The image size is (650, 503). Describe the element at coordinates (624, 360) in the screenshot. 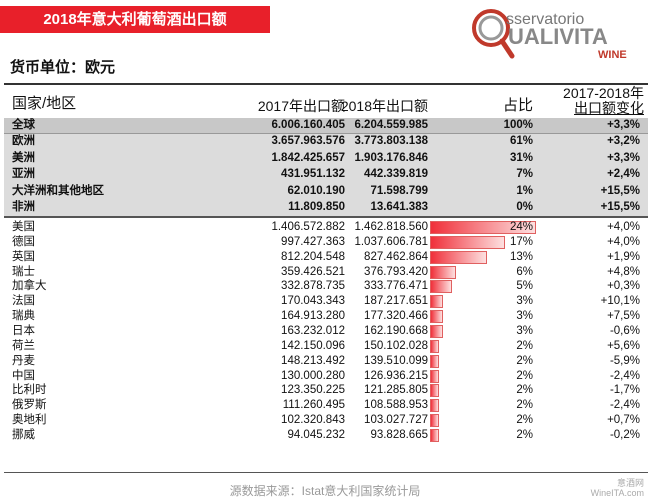

I see `change-cell: -5,9%` at that location.